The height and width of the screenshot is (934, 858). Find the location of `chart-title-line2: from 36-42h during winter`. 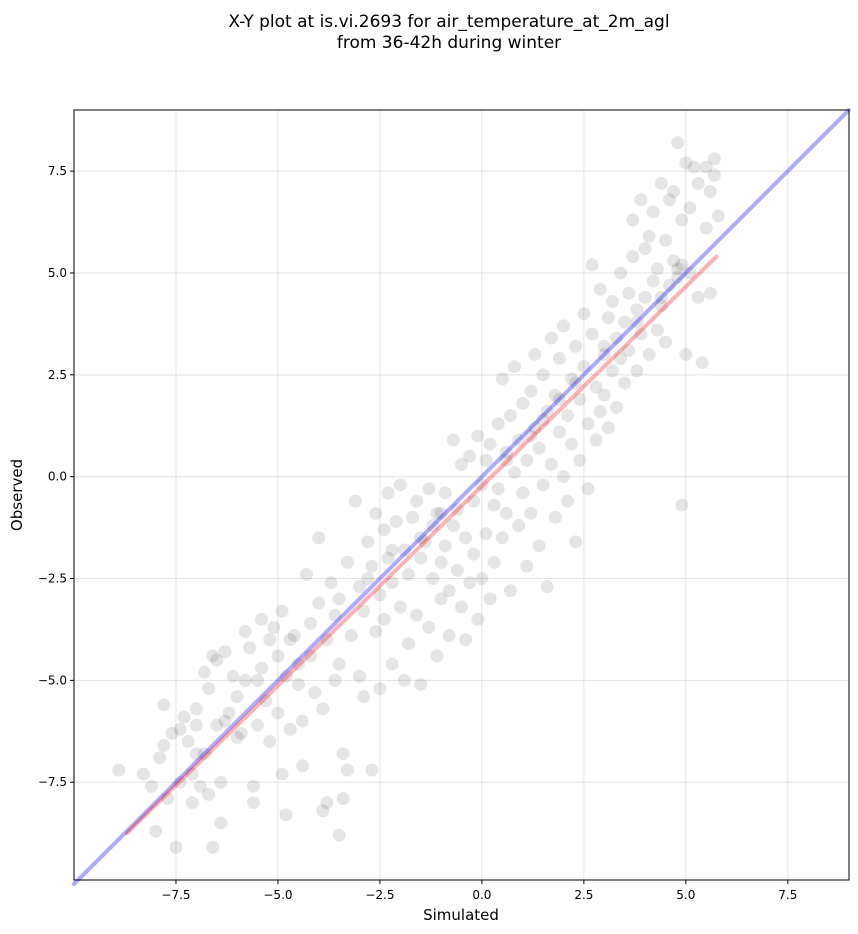

chart-title-line2: from 36-42h during winter is located at coordinates (449, 43).